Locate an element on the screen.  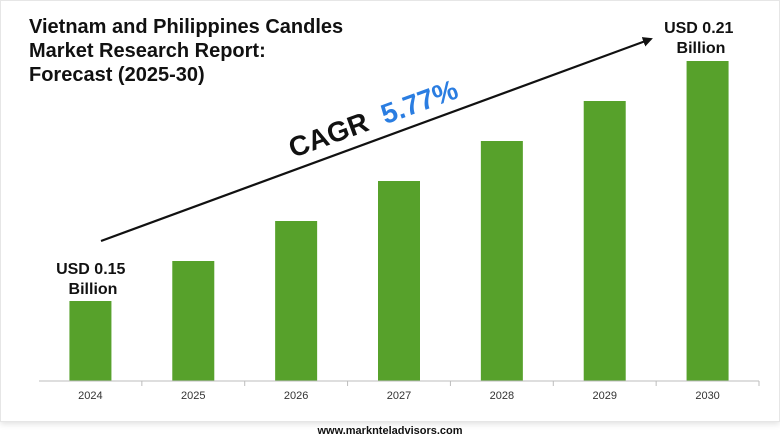
x-tick-label-2030: 2030 is located at coordinates (707, 396).